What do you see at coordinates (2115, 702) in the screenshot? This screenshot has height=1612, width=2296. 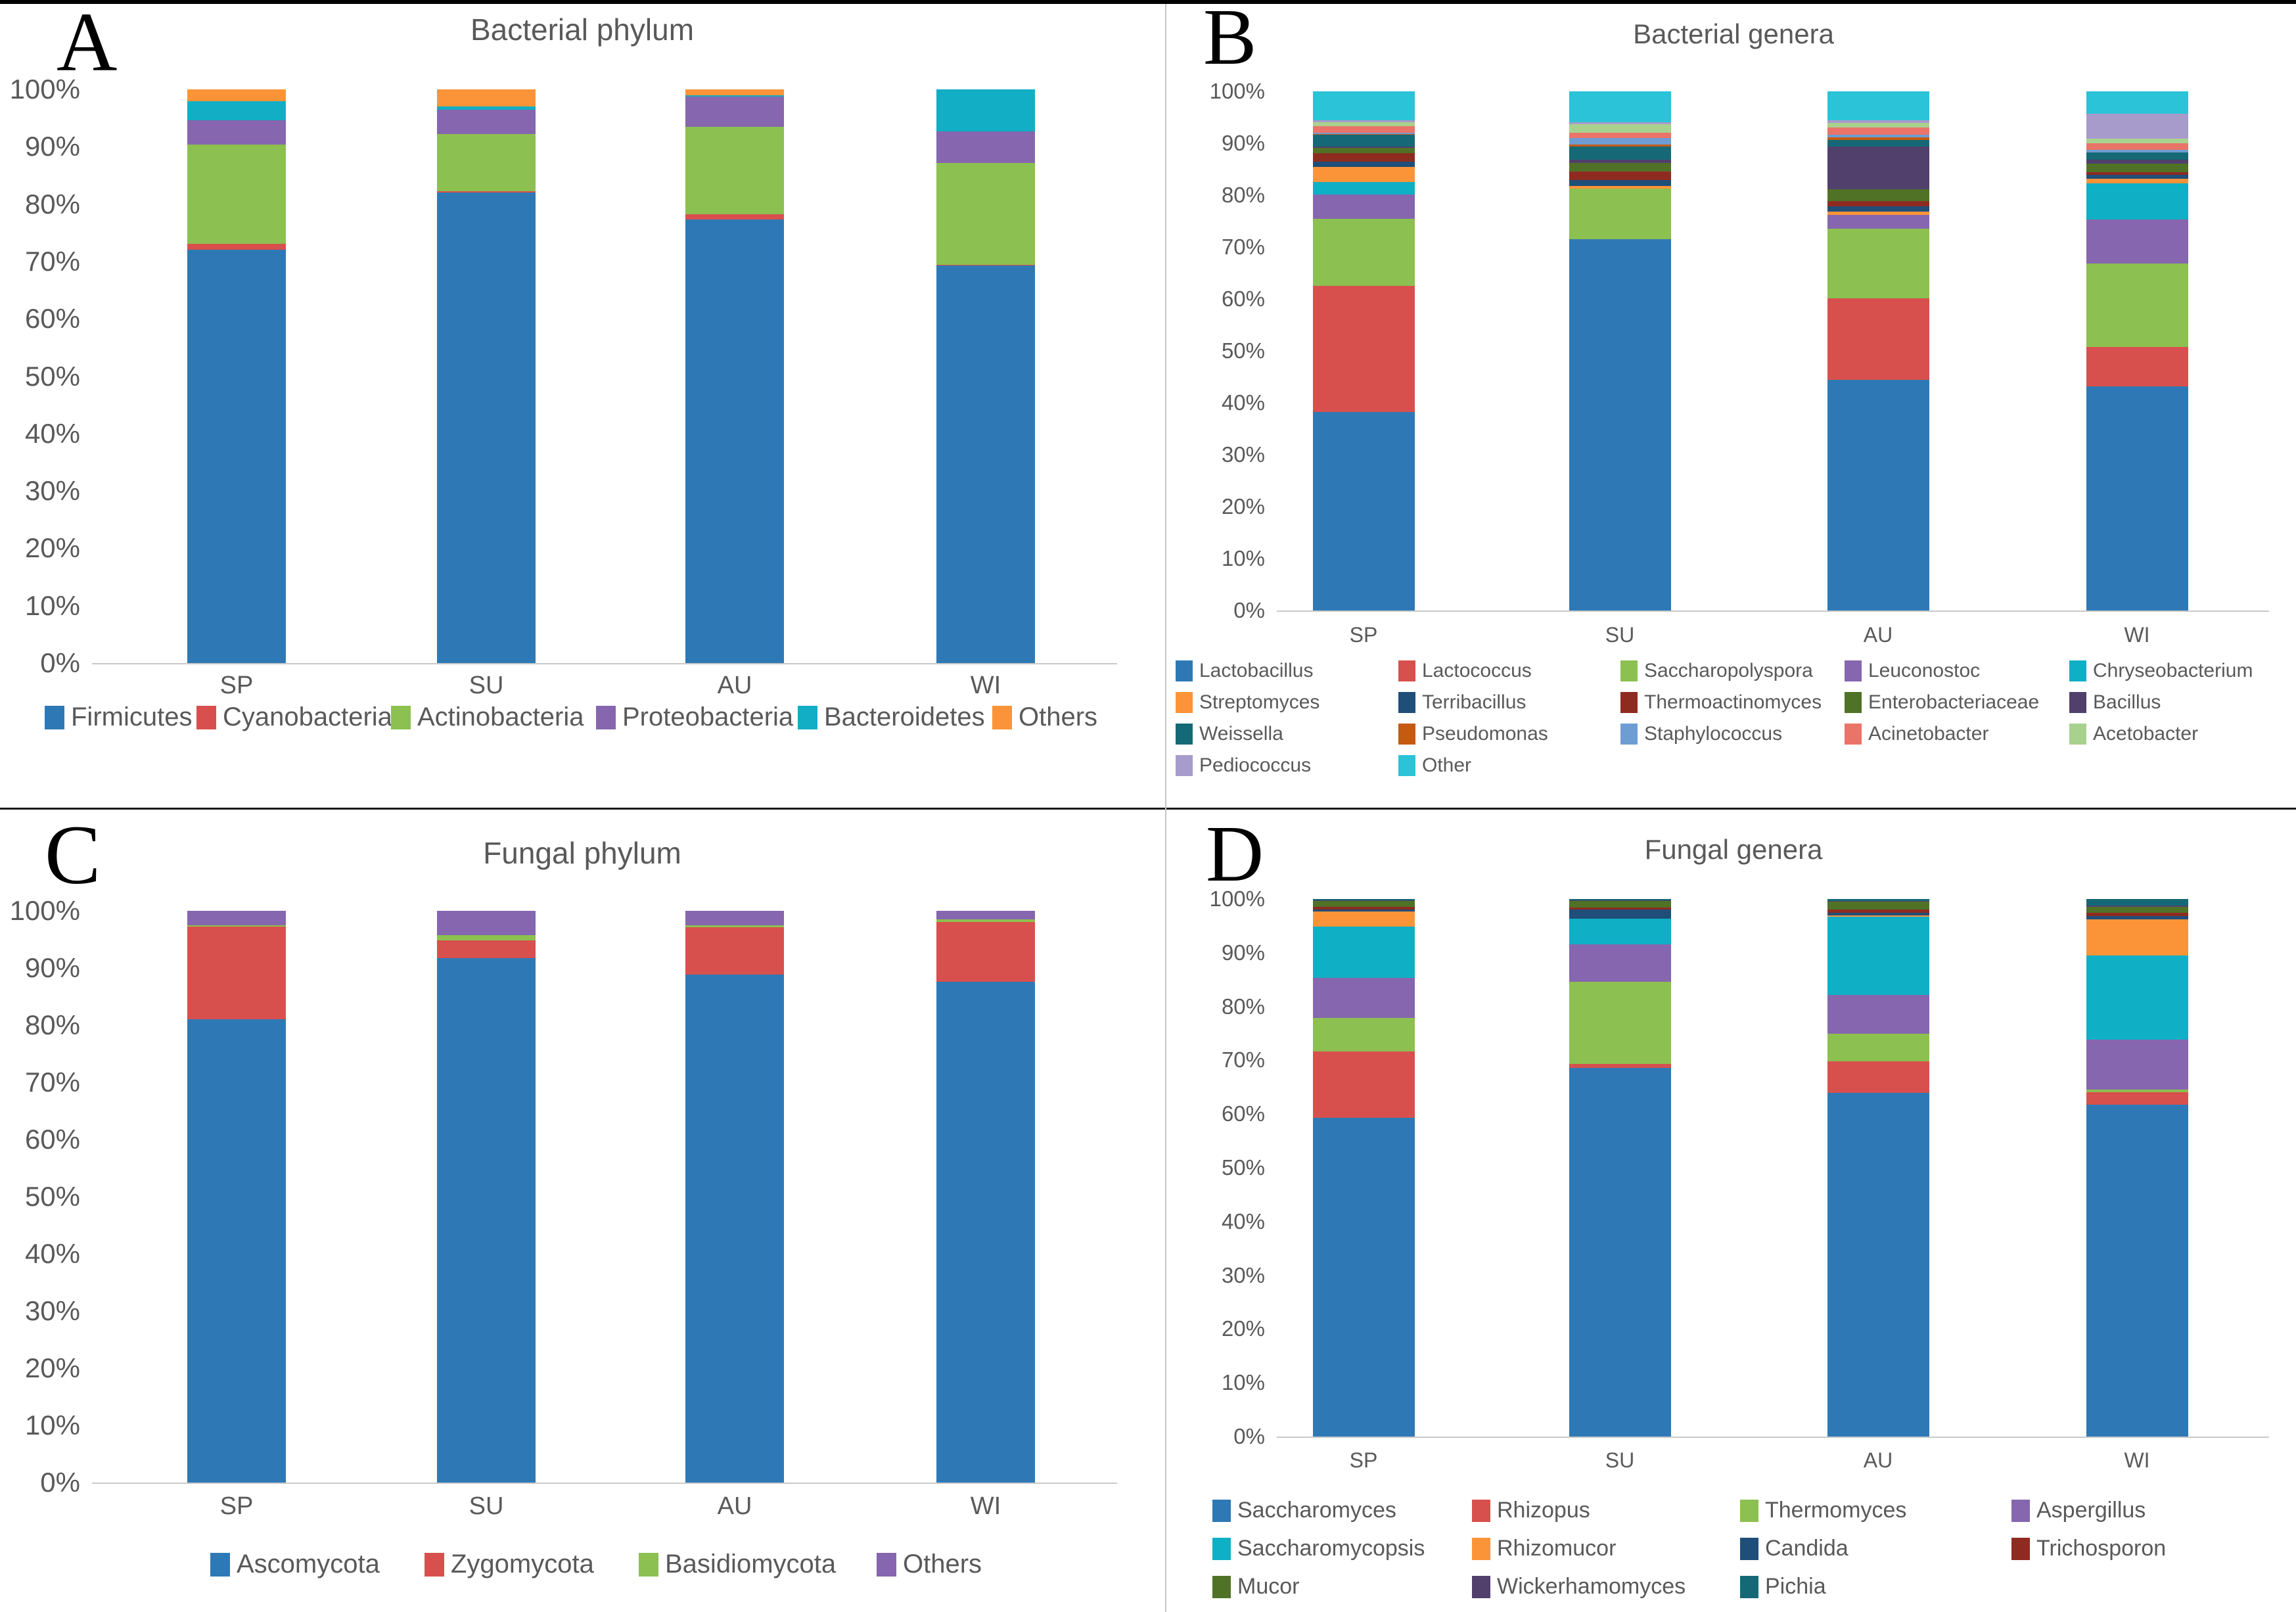 I see `legend-item-bacillus: Bacillus` at bounding box center [2115, 702].